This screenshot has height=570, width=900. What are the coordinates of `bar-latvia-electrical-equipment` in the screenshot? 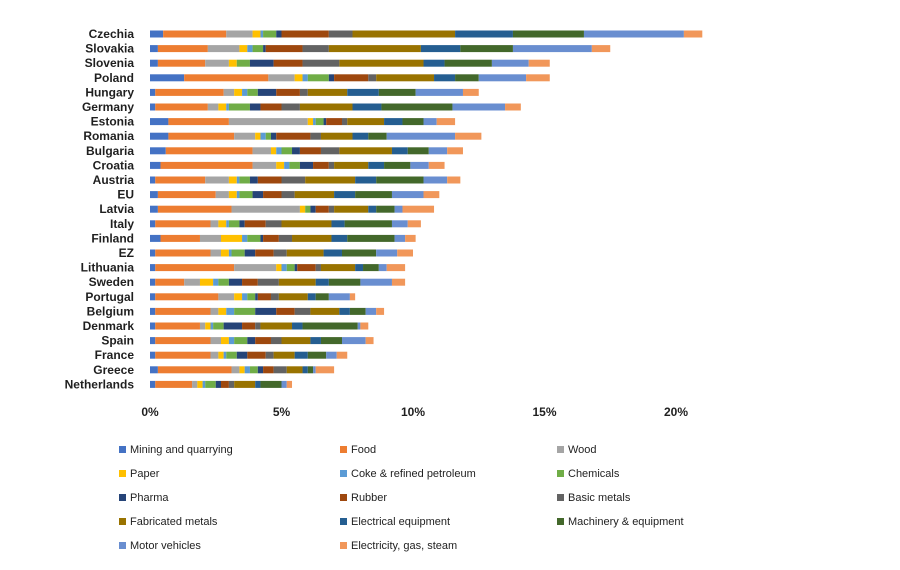 It's located at (372, 209).